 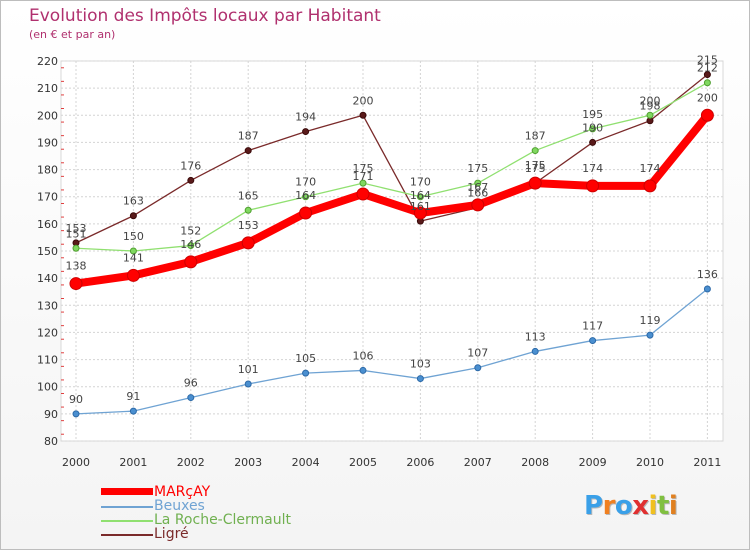 I want to click on data-label-la-roche-clermault: 195, so click(x=592, y=114).